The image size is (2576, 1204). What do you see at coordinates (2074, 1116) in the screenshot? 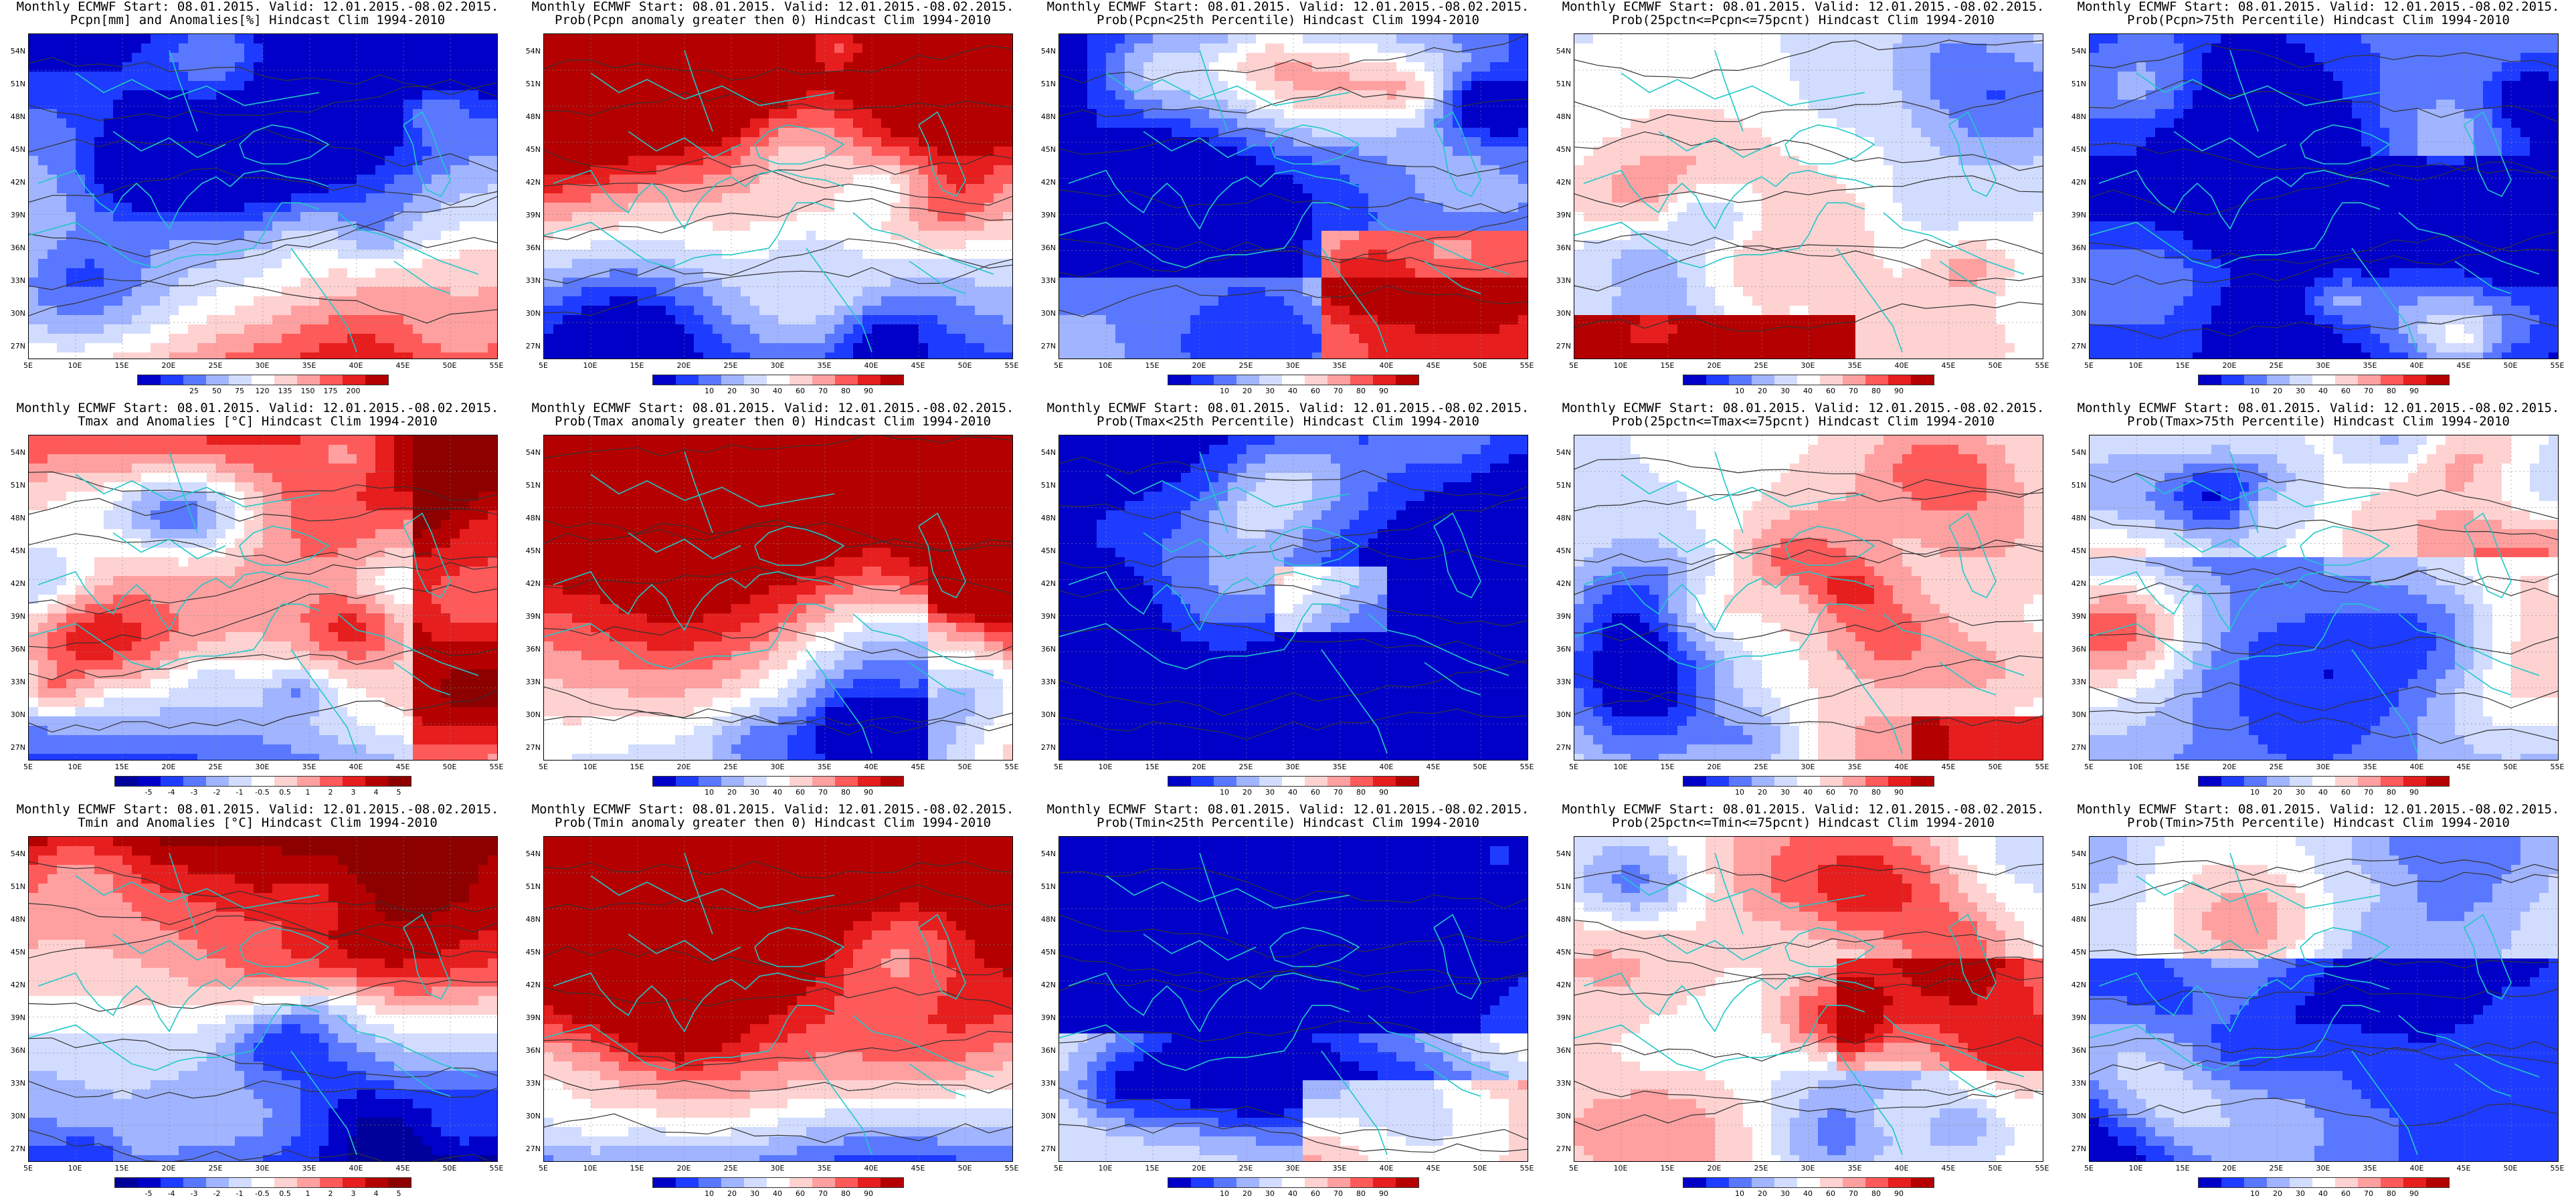
I see `lat-label: 30N` at bounding box center [2074, 1116].